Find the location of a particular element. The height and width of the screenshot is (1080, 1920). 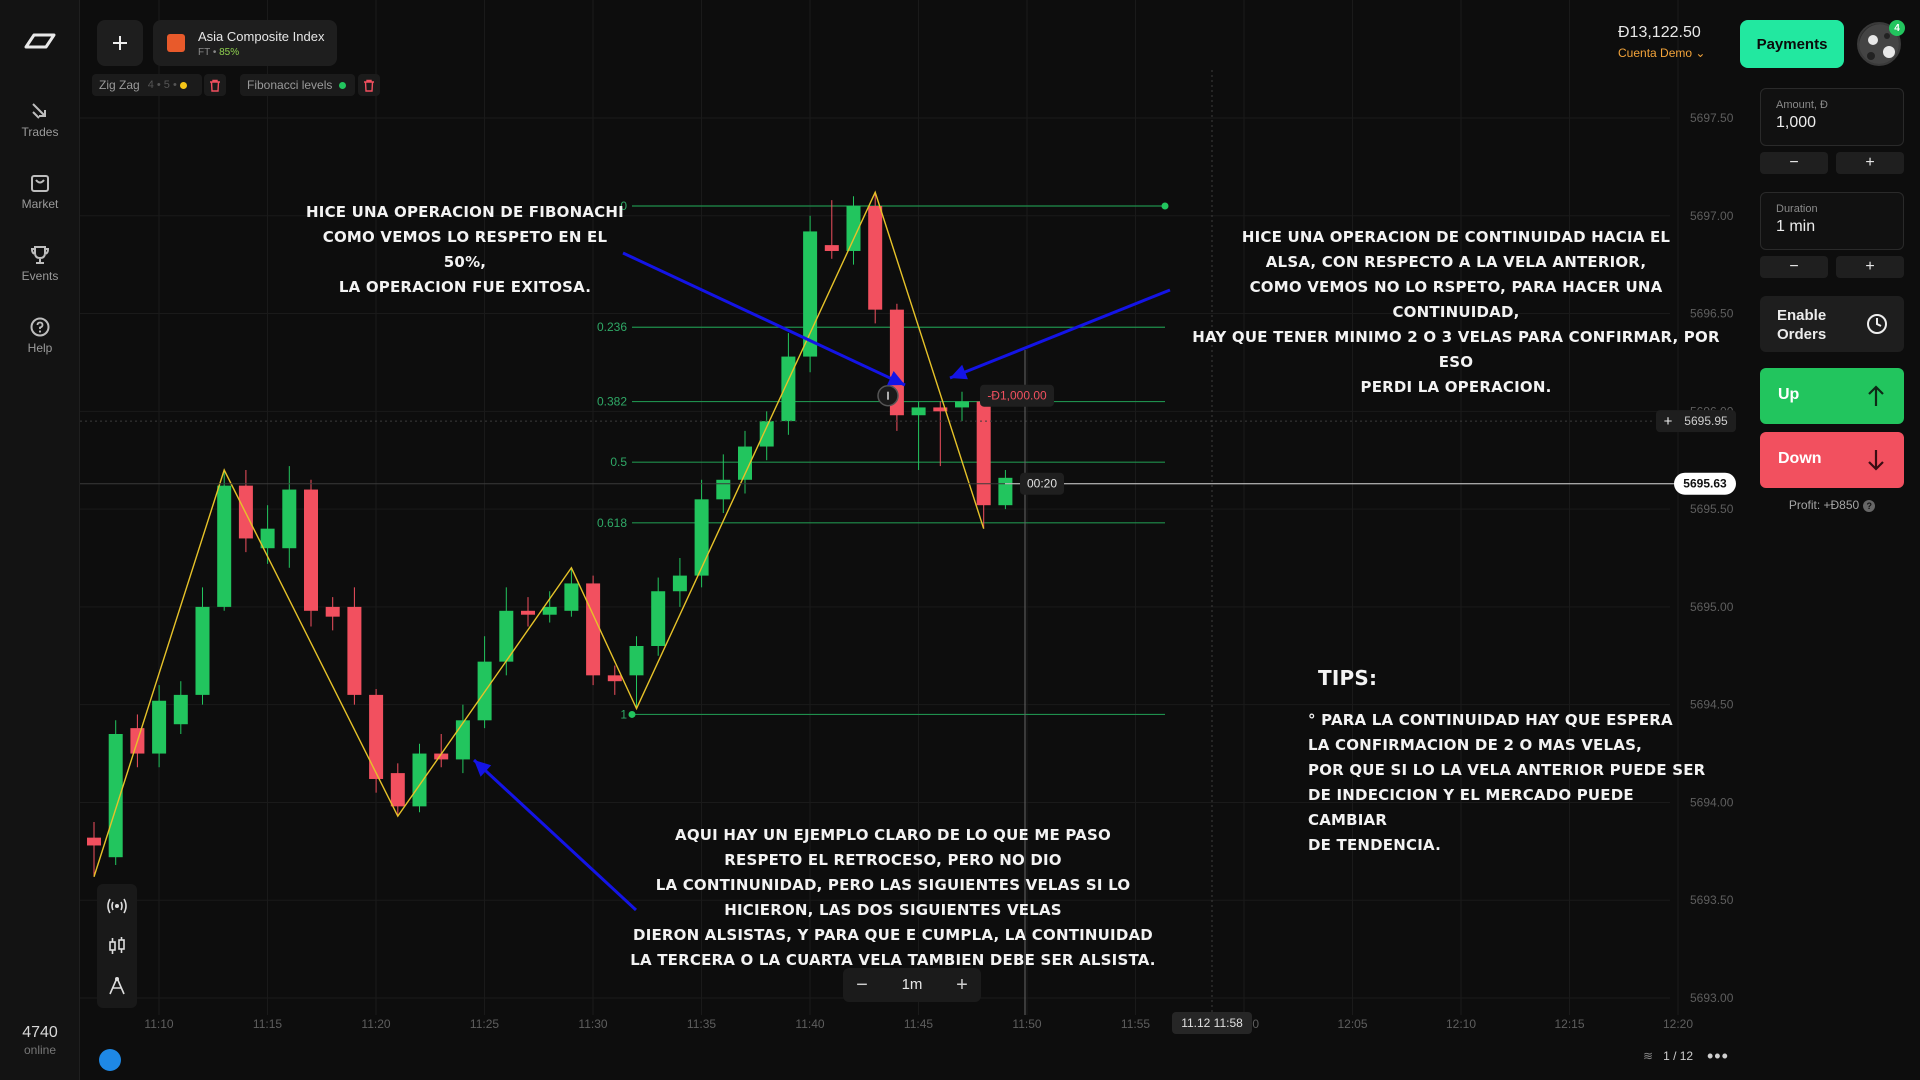

annotation-arrow-example is located at coordinates (555, 835).